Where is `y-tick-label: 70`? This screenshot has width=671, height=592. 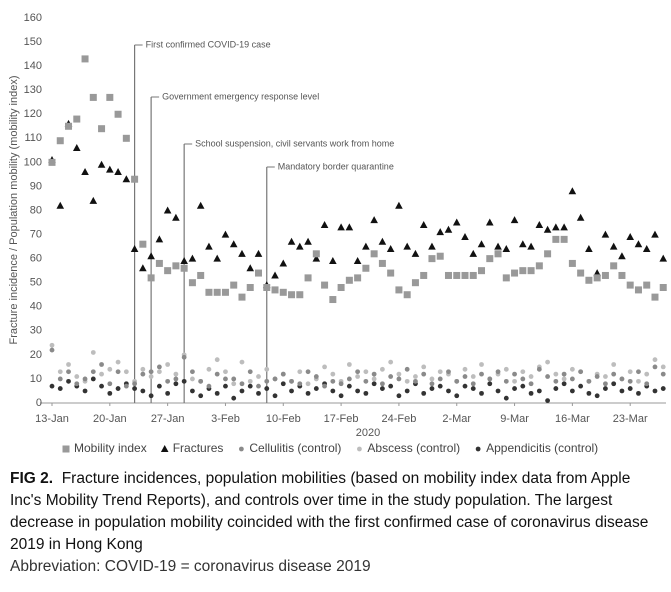
y-tick-label: 70 is located at coordinates (36, 234).